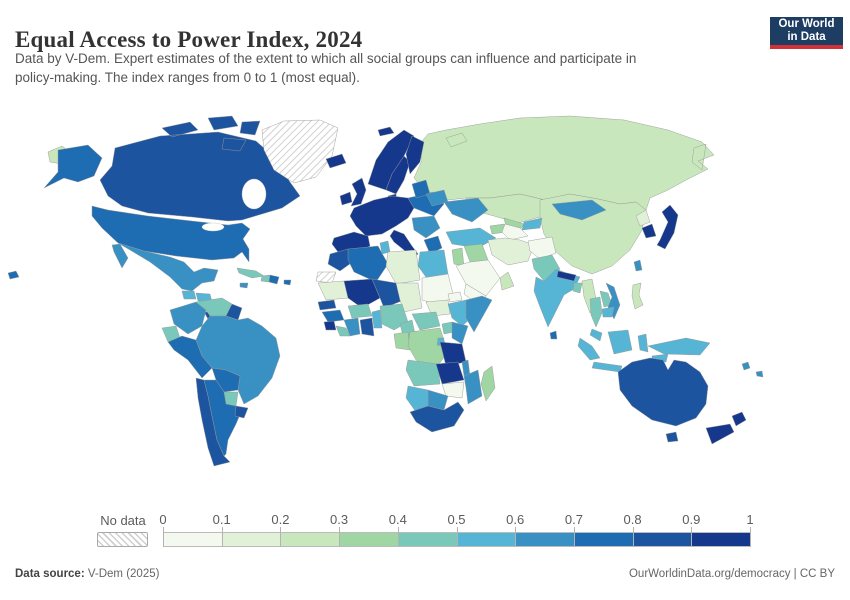 The height and width of the screenshot is (600, 850). Describe the element at coordinates (438, 308) in the screenshot. I see `country-south-sudan` at that location.